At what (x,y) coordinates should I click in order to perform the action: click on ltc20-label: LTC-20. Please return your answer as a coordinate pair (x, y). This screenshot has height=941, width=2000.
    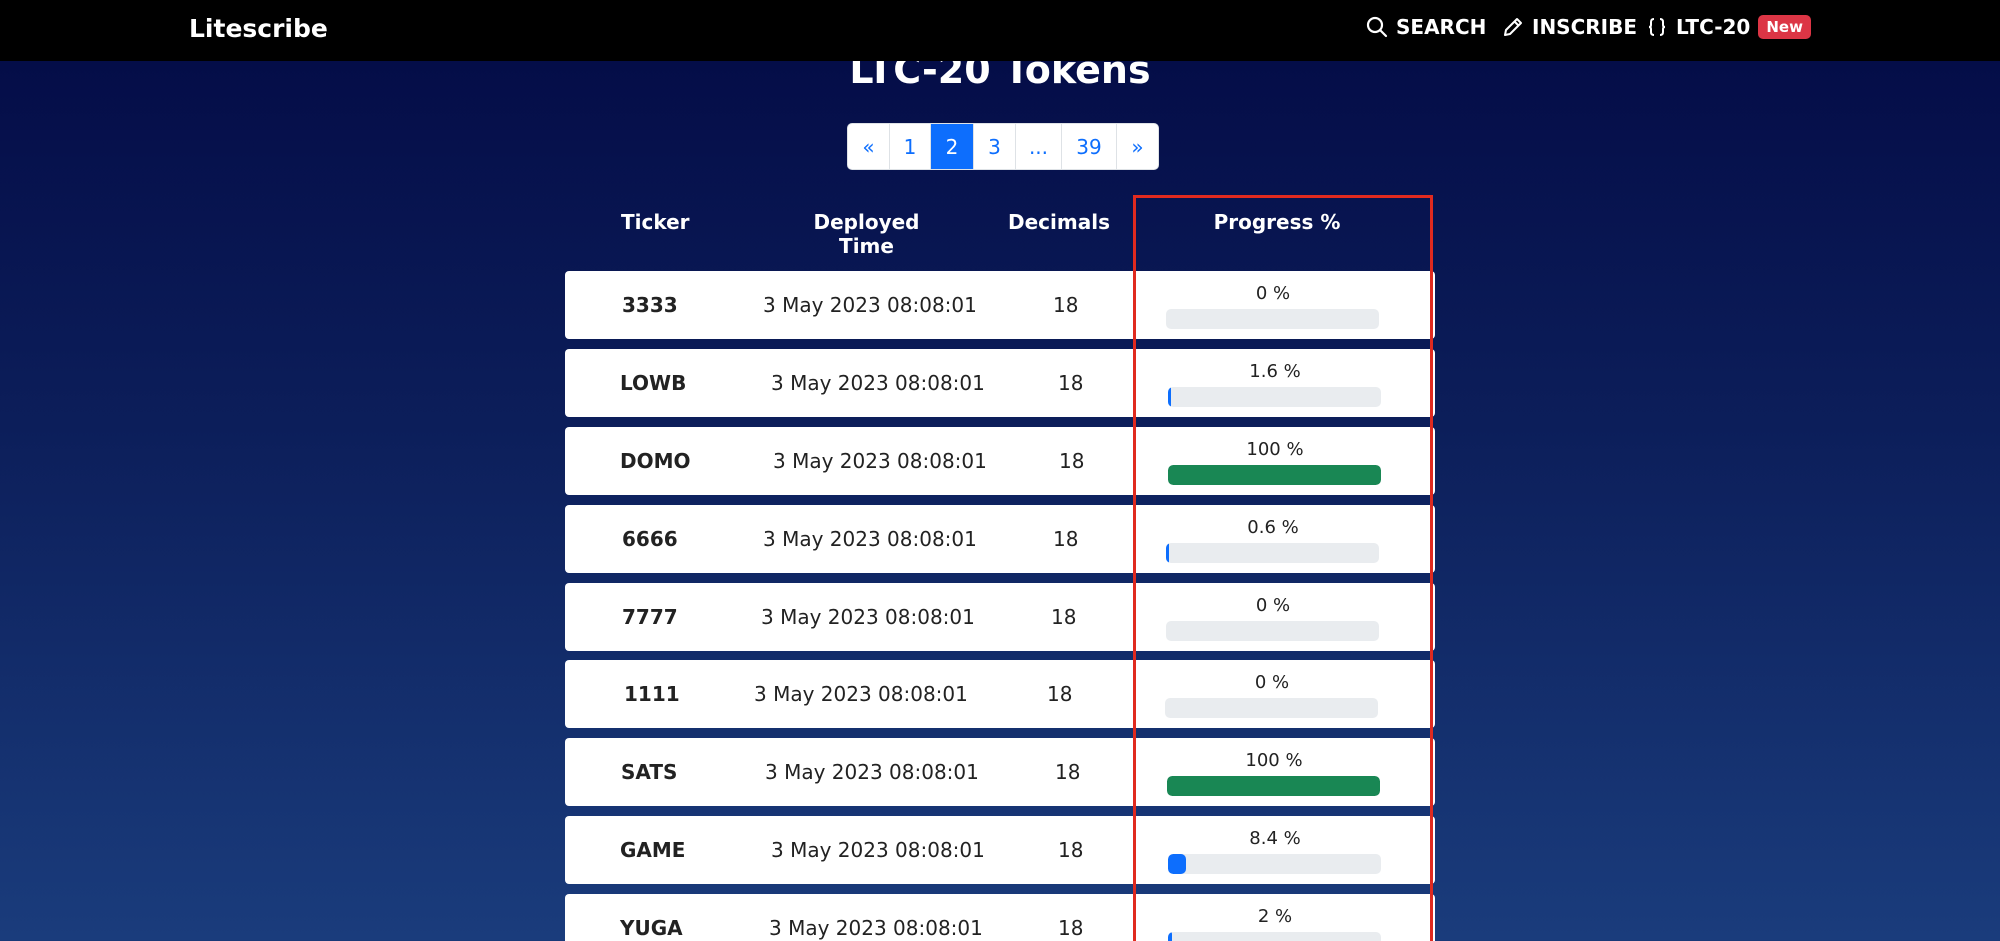
    Looking at the image, I should click on (1713, 27).